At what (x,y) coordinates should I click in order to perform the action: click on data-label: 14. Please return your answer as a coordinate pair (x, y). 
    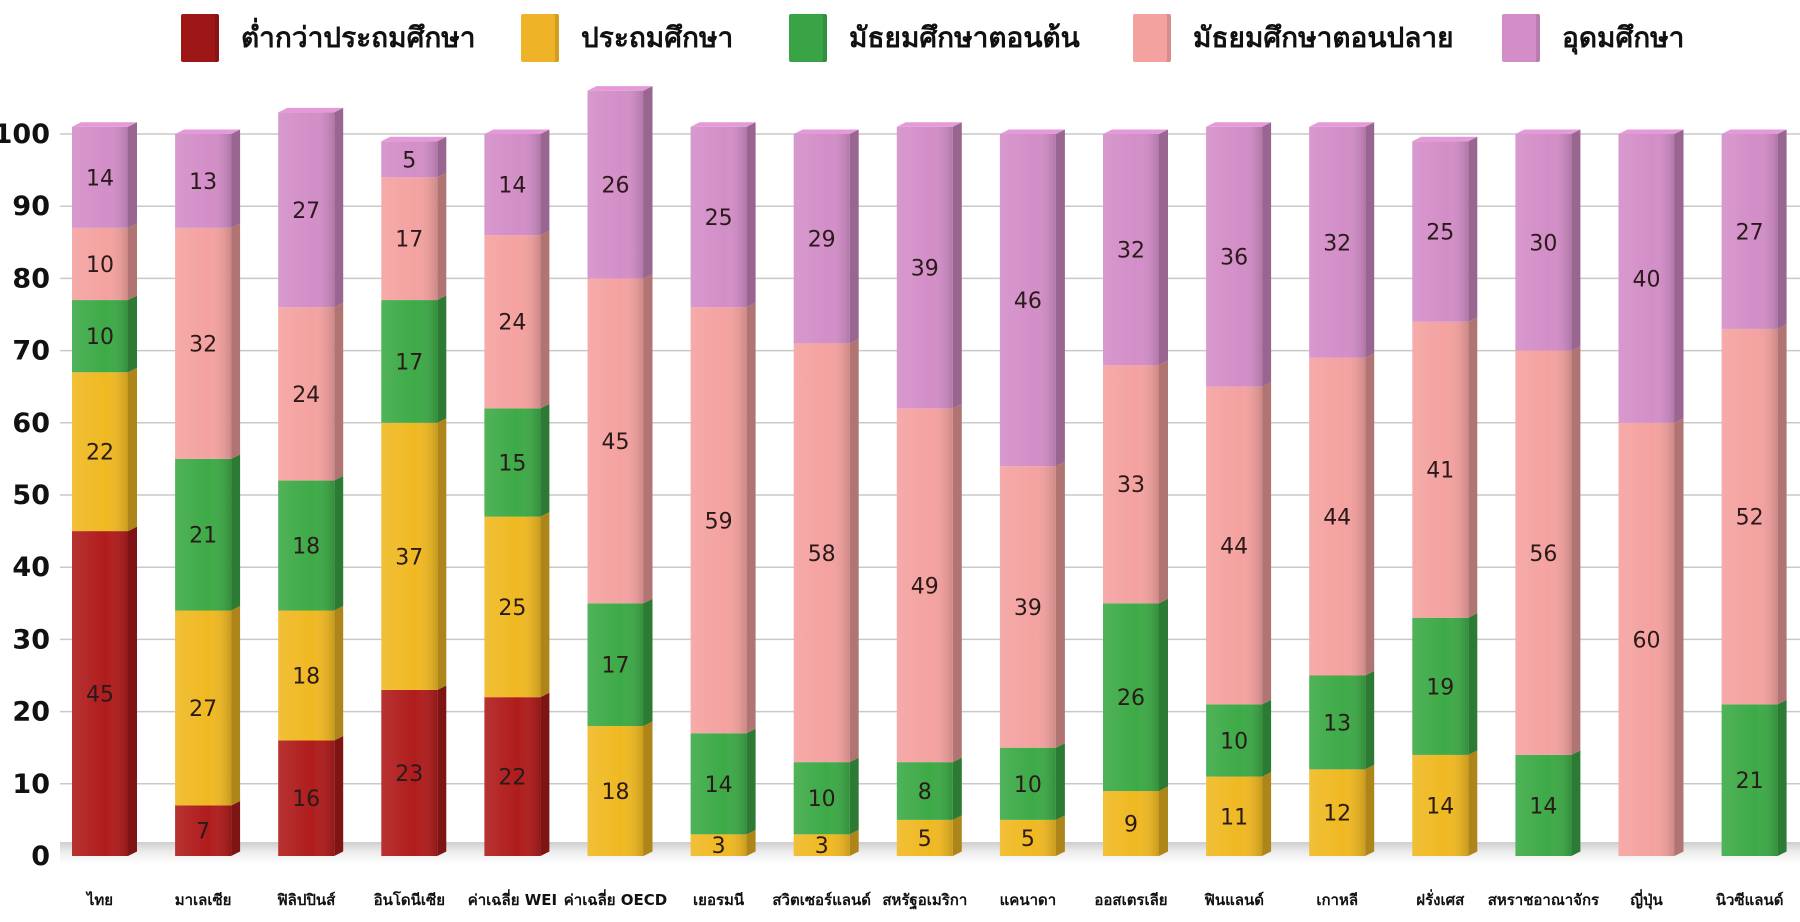
    Looking at the image, I should click on (719, 785).